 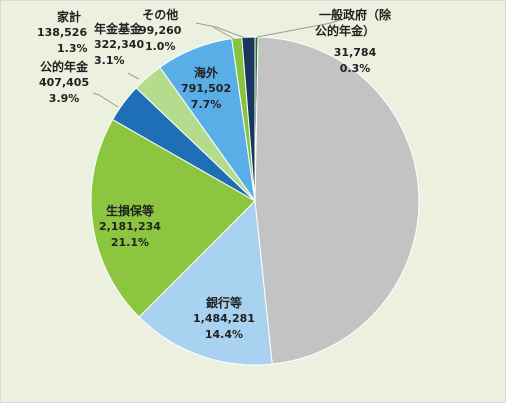 I want to click on label-insurance: 生損保等 2,181,234 21.1%, so click(x=130, y=227).